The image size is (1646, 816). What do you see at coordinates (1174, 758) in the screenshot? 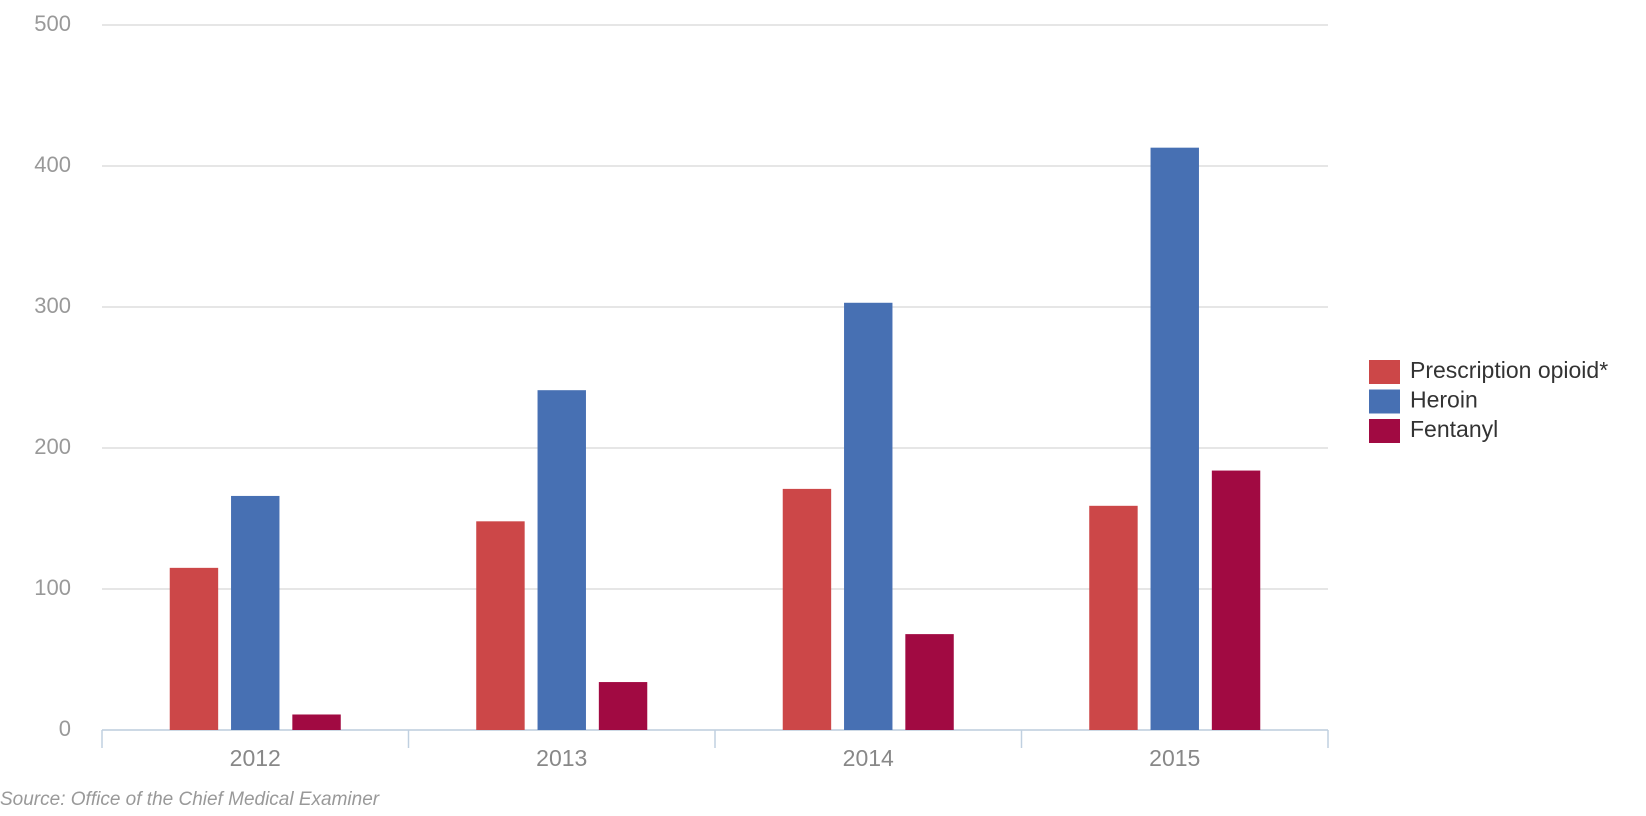
I see `x-tick-label: 2015` at bounding box center [1174, 758].